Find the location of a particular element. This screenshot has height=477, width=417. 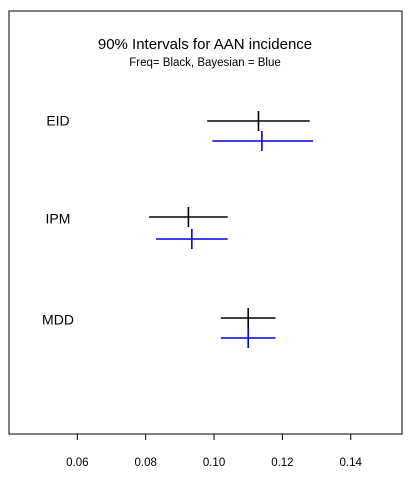

interval-bayesian-mdd is located at coordinates (248, 338).